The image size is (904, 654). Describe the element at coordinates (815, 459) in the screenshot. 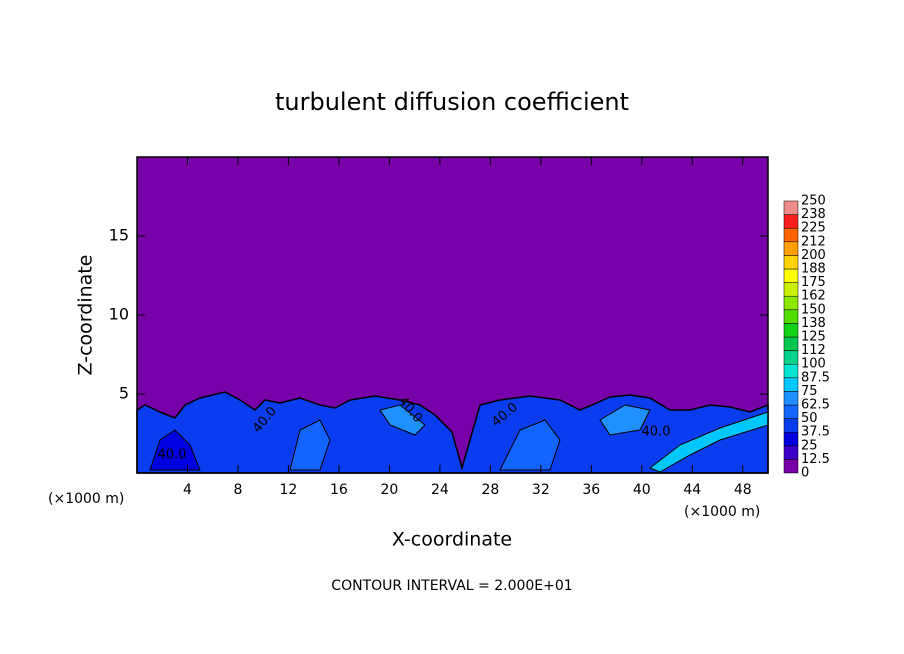

I see `colorbar-label: 12.5` at that location.